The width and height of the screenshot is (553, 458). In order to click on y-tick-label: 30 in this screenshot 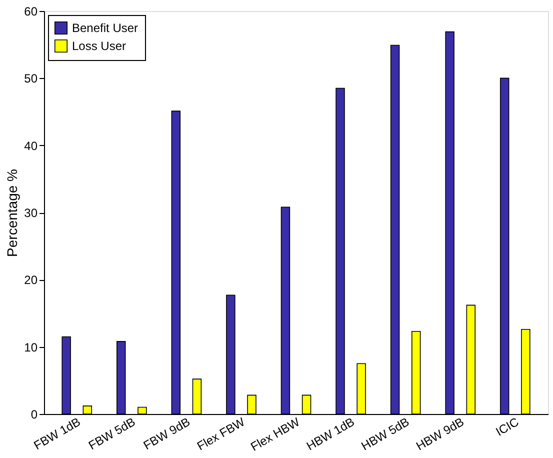, I will do `click(31, 213)`.